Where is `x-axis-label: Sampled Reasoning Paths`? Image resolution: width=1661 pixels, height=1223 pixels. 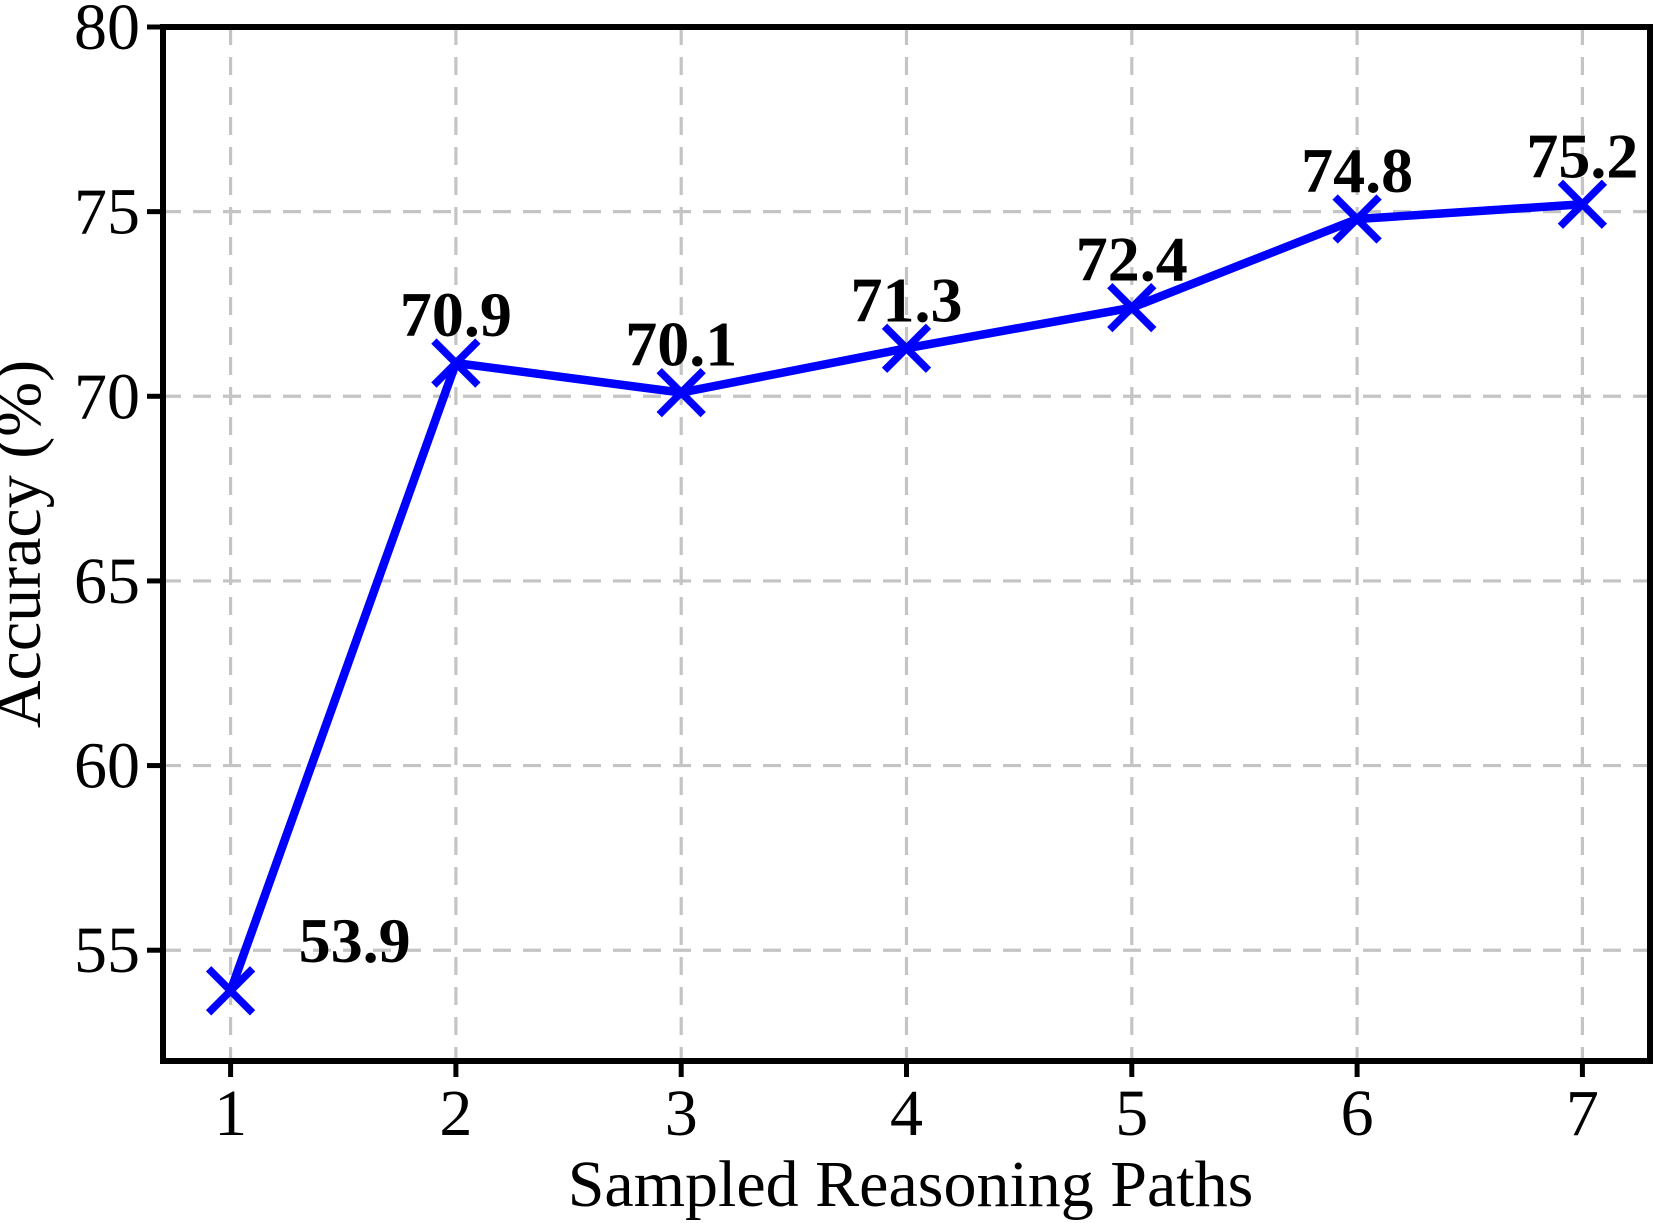
x-axis-label: Sampled Reasoning Paths is located at coordinates (911, 1184).